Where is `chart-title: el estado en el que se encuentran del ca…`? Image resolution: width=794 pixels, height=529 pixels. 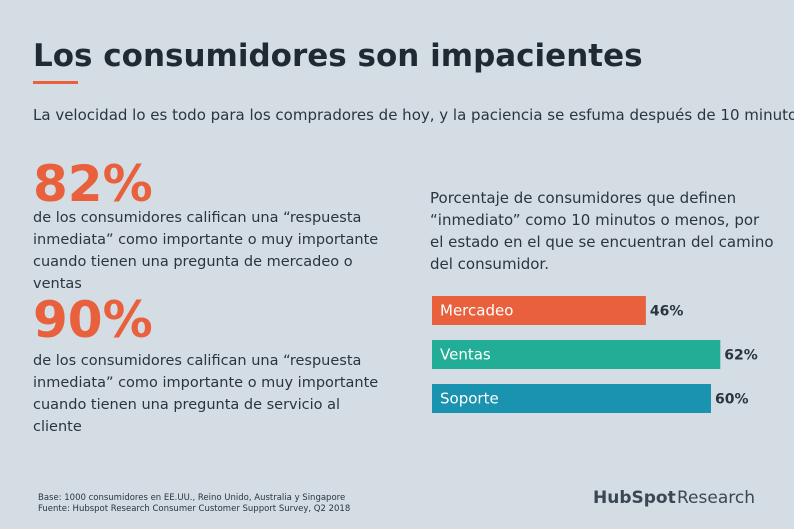 chart-title: el estado en el que se encuentran del ca… is located at coordinates (602, 242).